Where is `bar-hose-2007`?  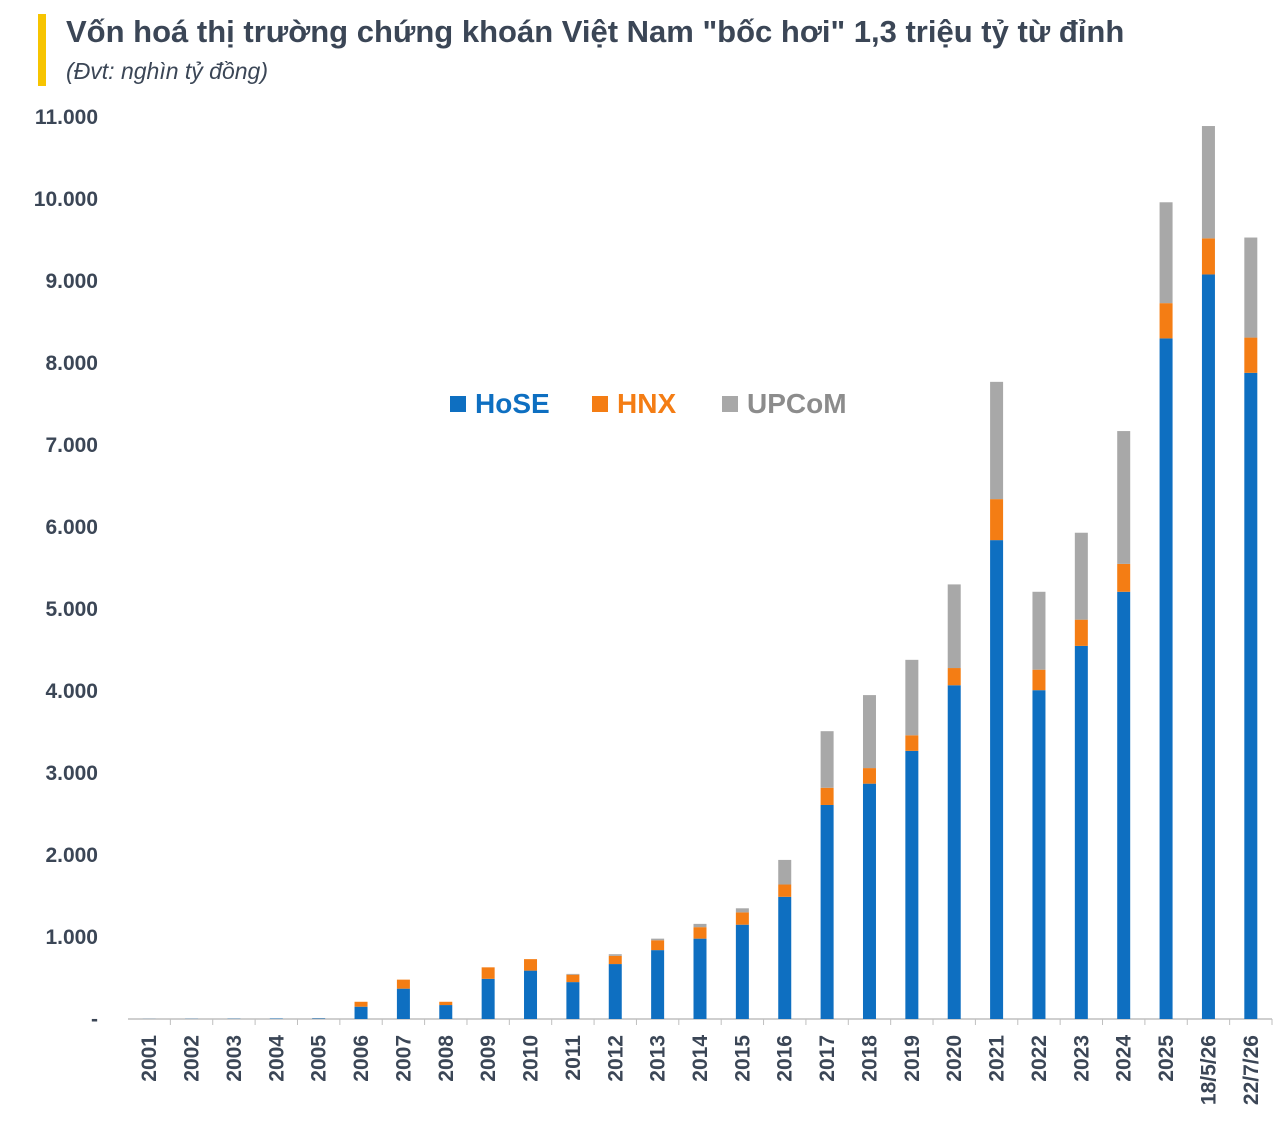
bar-hose-2007 is located at coordinates (403, 1003).